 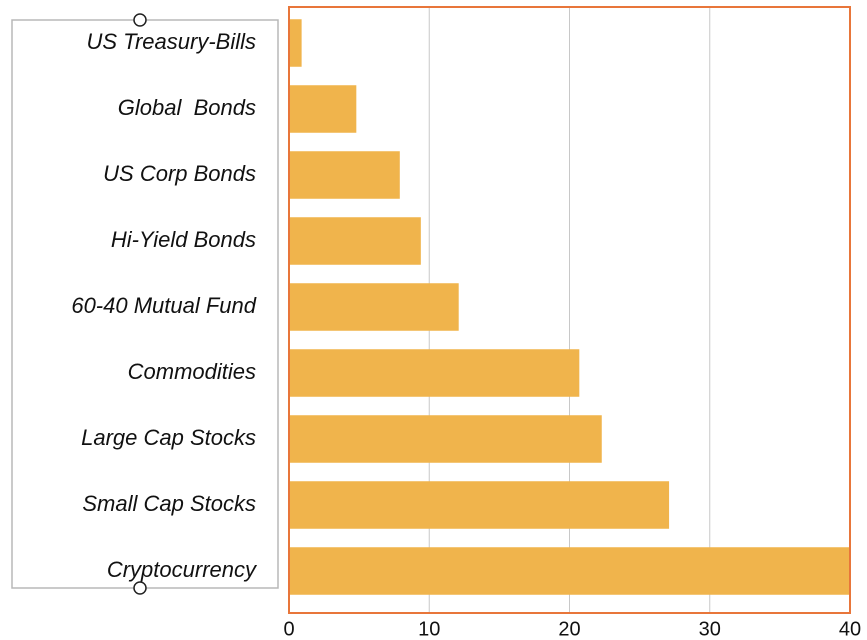 I want to click on y-tick-label: Large Cap Stocks, so click(x=168, y=437).